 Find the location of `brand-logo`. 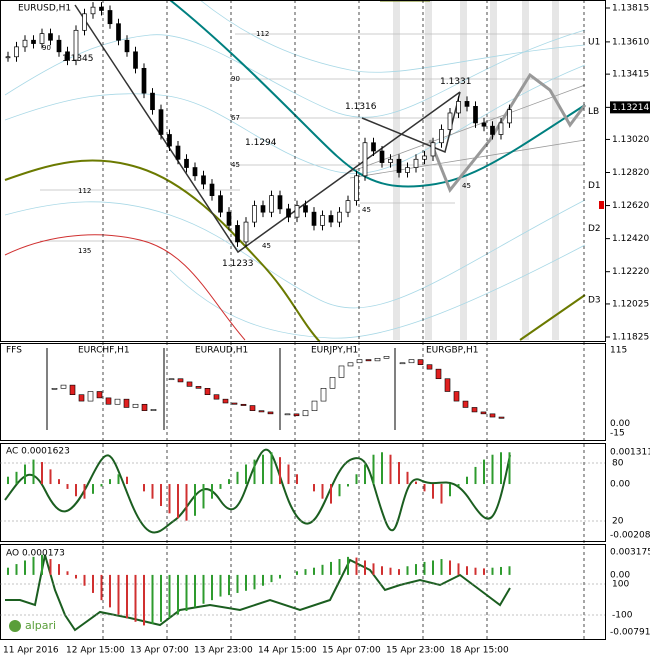

brand-logo is located at coordinates (15, 626).